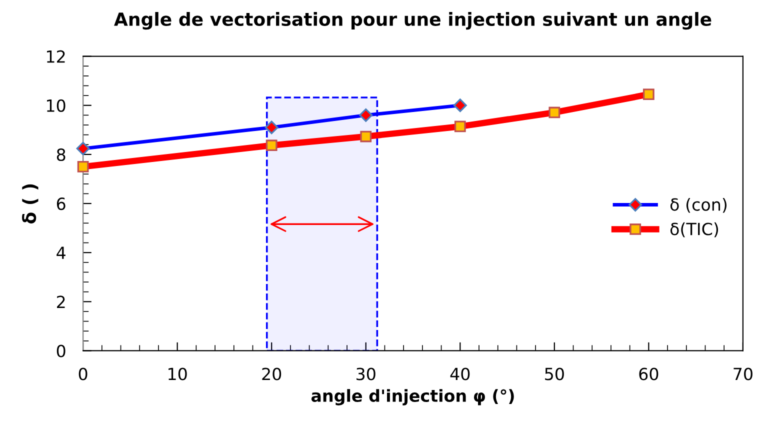 This screenshot has height=433, width=762. I want to click on y-tick-label: 6, so click(61, 203).